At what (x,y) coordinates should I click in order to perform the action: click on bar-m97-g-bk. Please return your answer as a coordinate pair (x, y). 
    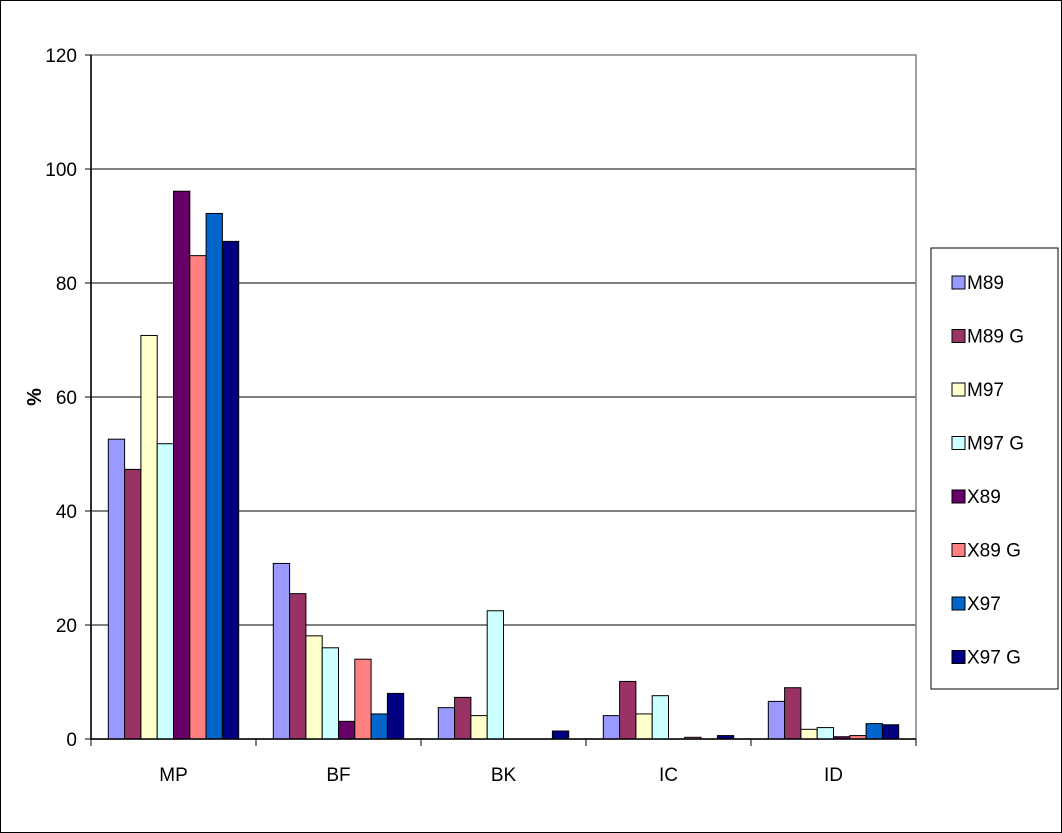
    Looking at the image, I should click on (495, 675).